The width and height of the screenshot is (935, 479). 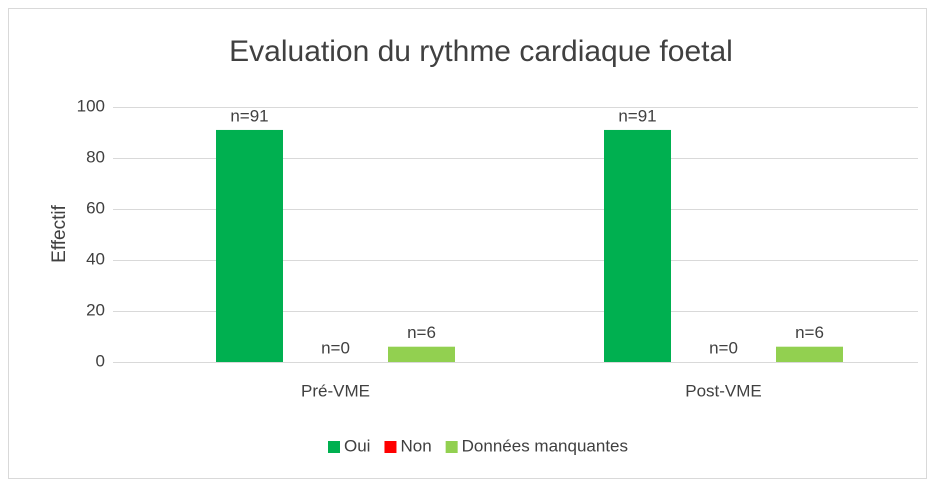 I want to click on y-tick-label: 60, so click(x=95, y=207).